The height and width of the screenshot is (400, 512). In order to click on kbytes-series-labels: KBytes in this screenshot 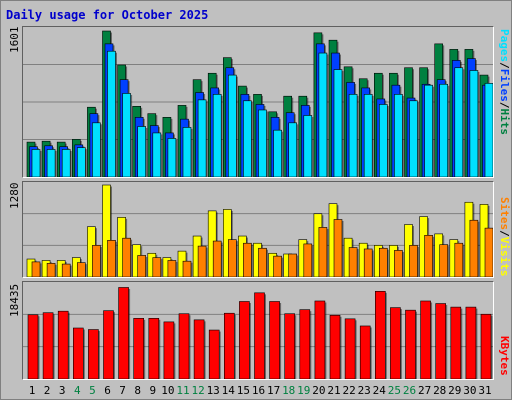, I will do `click(504, 356)`.